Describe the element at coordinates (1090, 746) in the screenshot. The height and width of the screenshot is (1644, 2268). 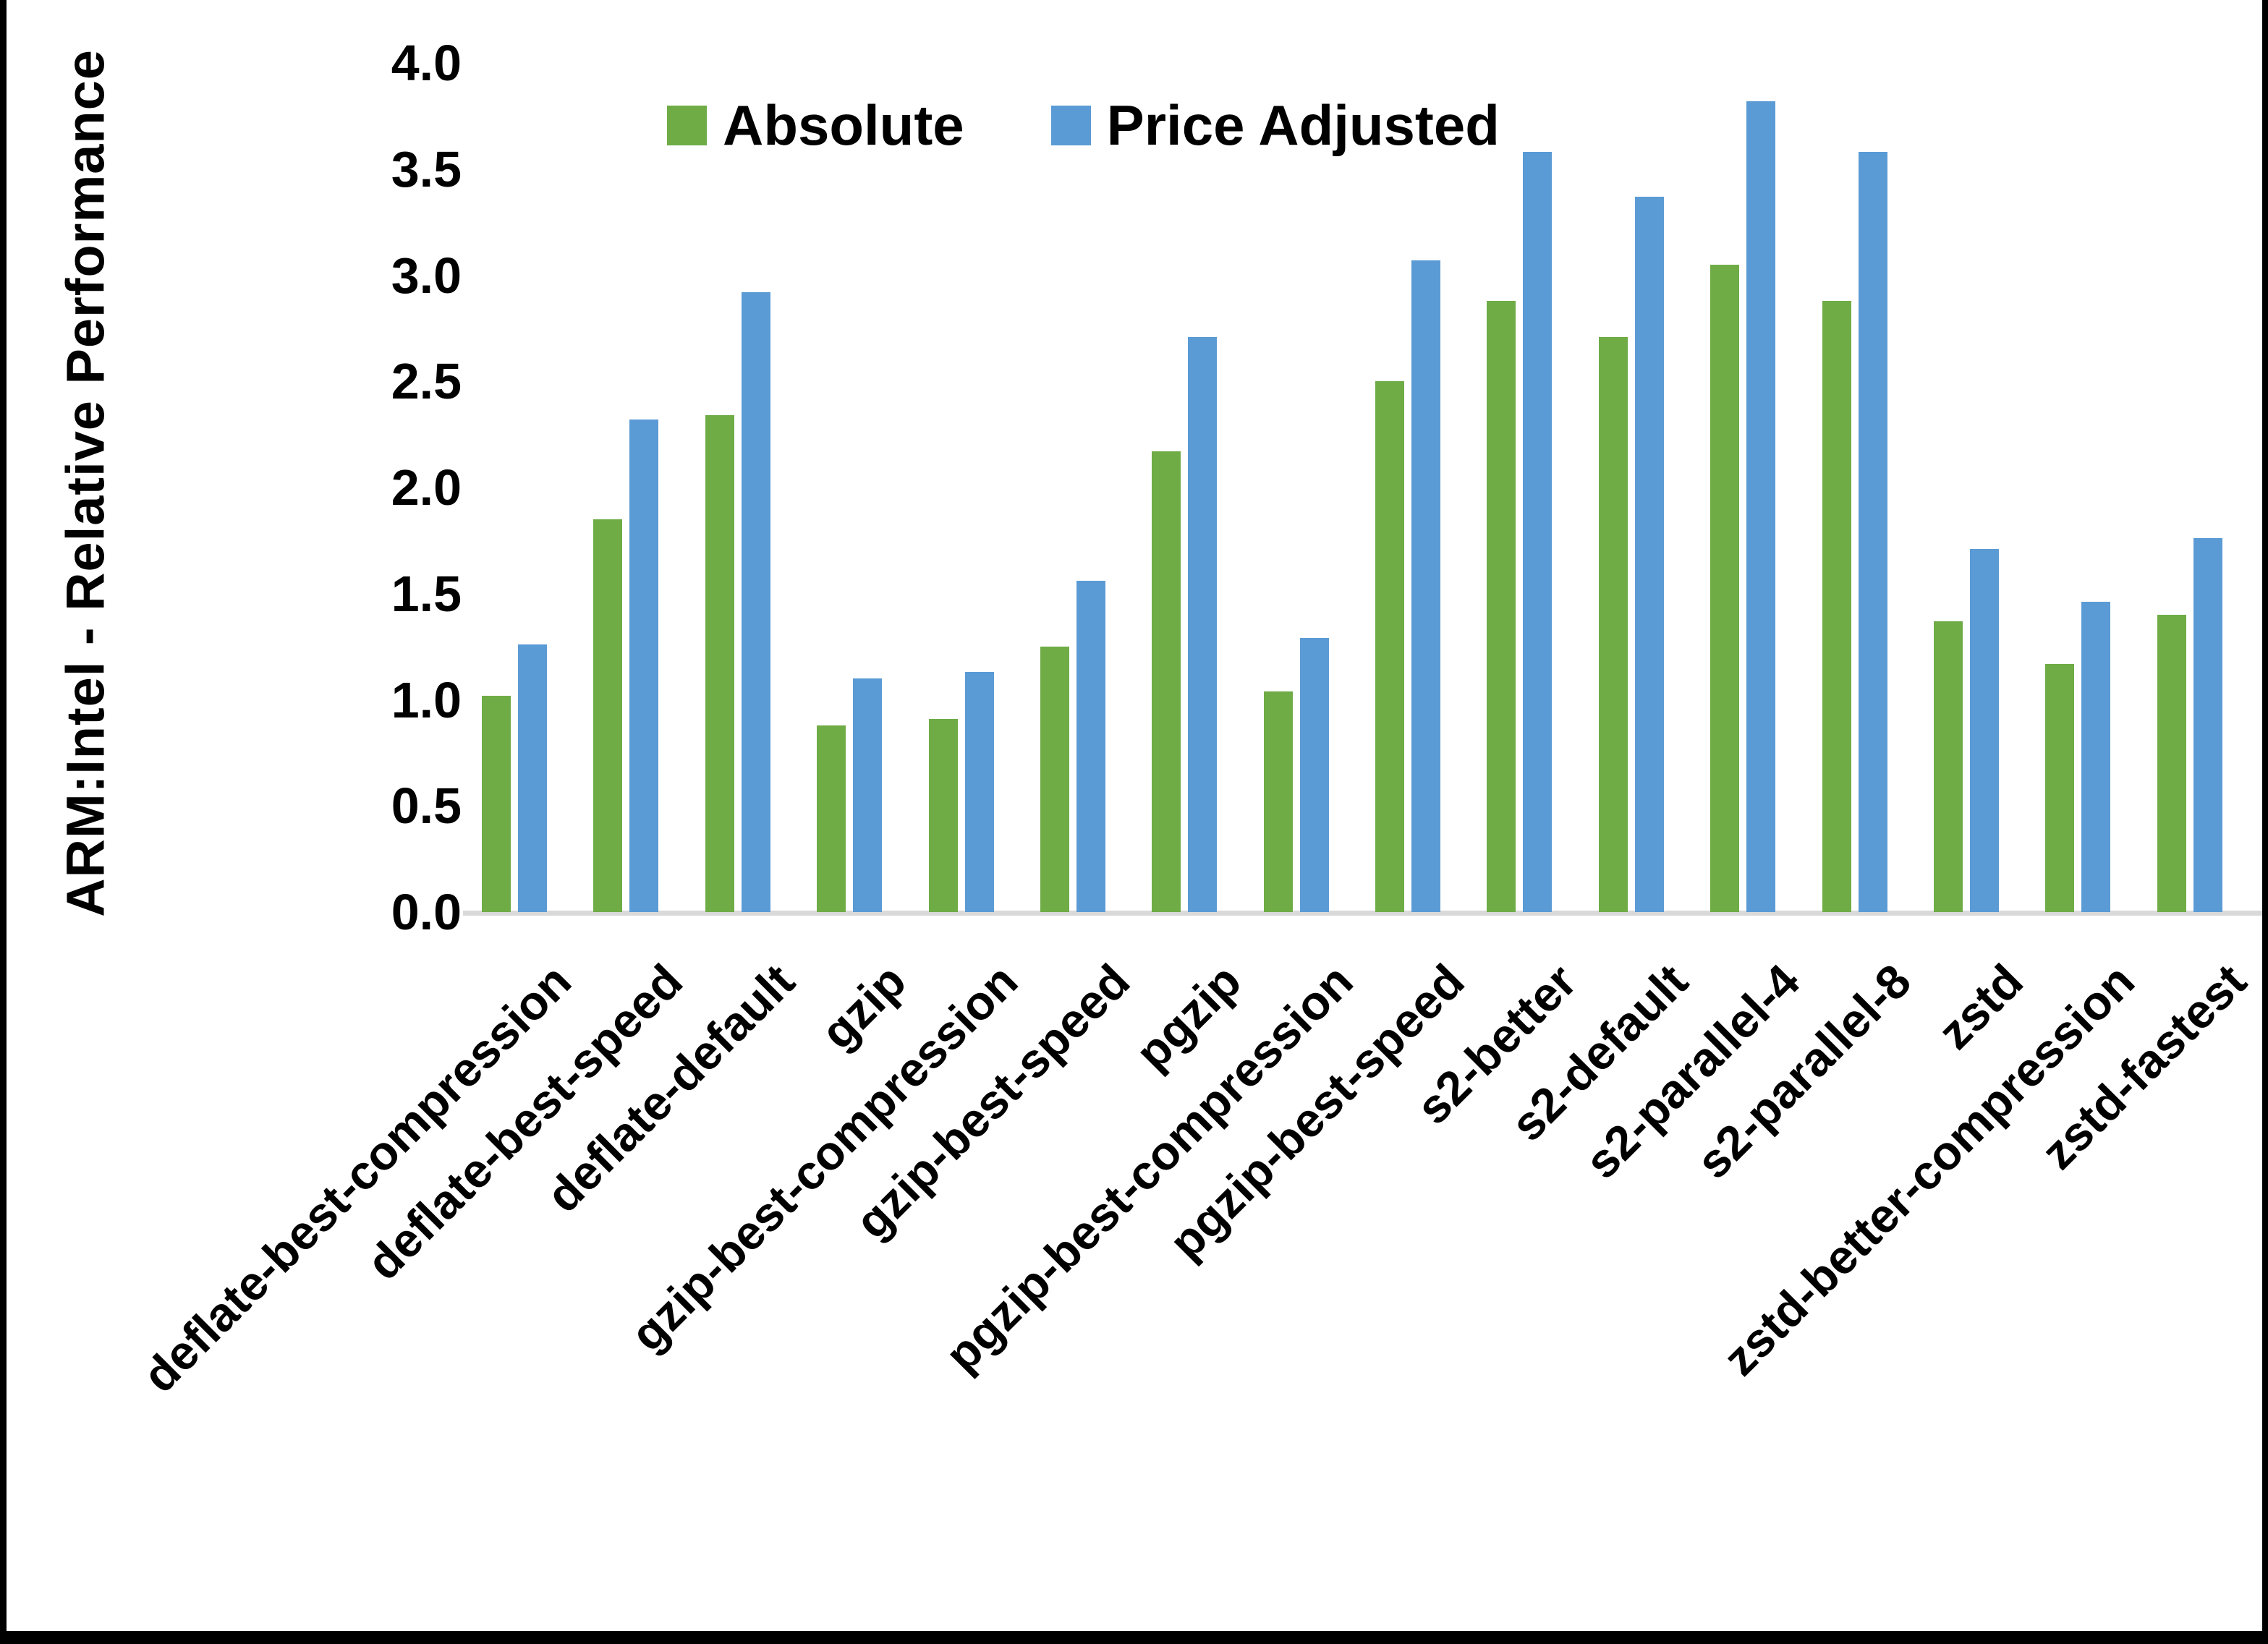
I see `bar-price-adjusted-gzip-best-speed` at that location.